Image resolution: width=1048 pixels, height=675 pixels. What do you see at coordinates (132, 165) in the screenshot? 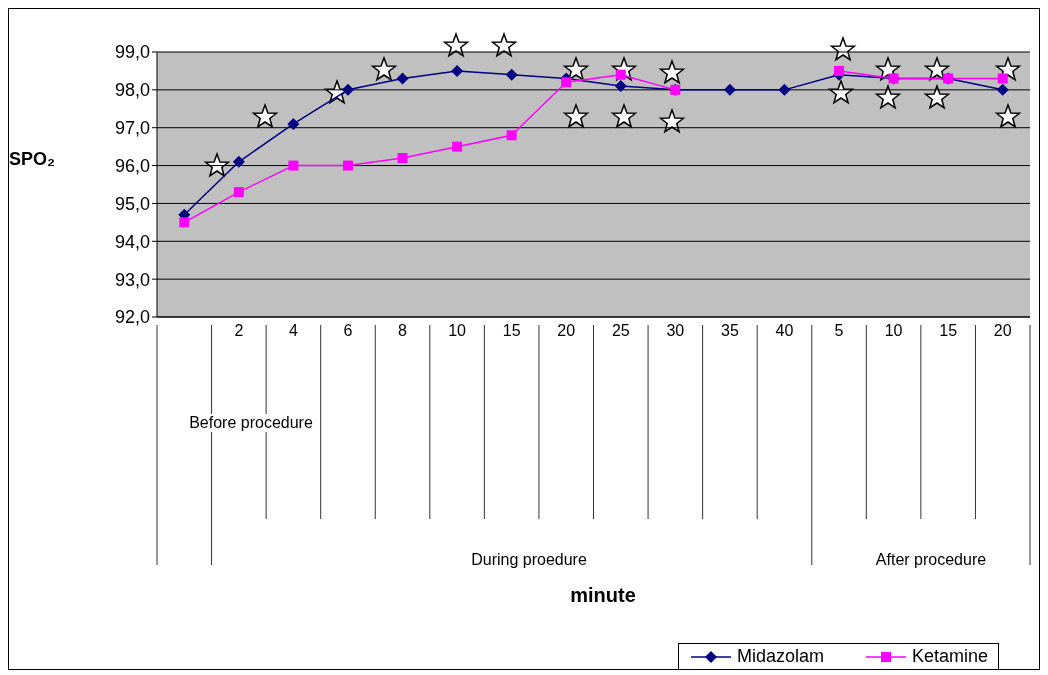
I see `y-tick-label: 96,0` at bounding box center [132, 165].